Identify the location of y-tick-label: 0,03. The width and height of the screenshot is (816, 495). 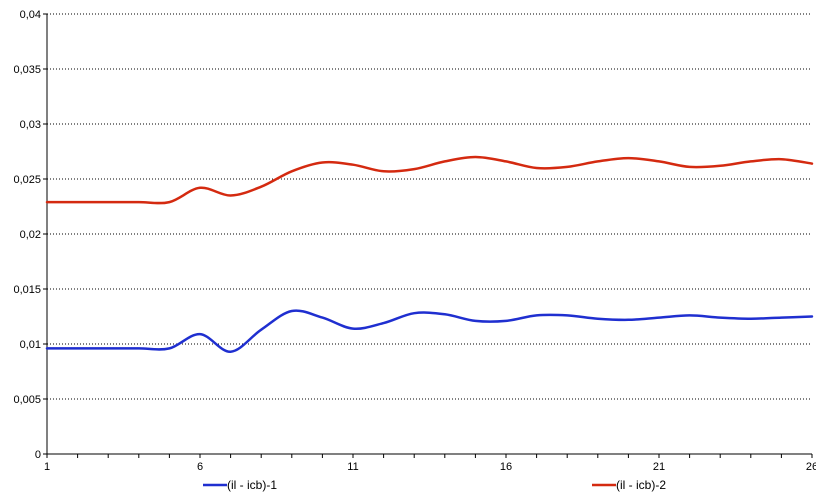
(30, 125).